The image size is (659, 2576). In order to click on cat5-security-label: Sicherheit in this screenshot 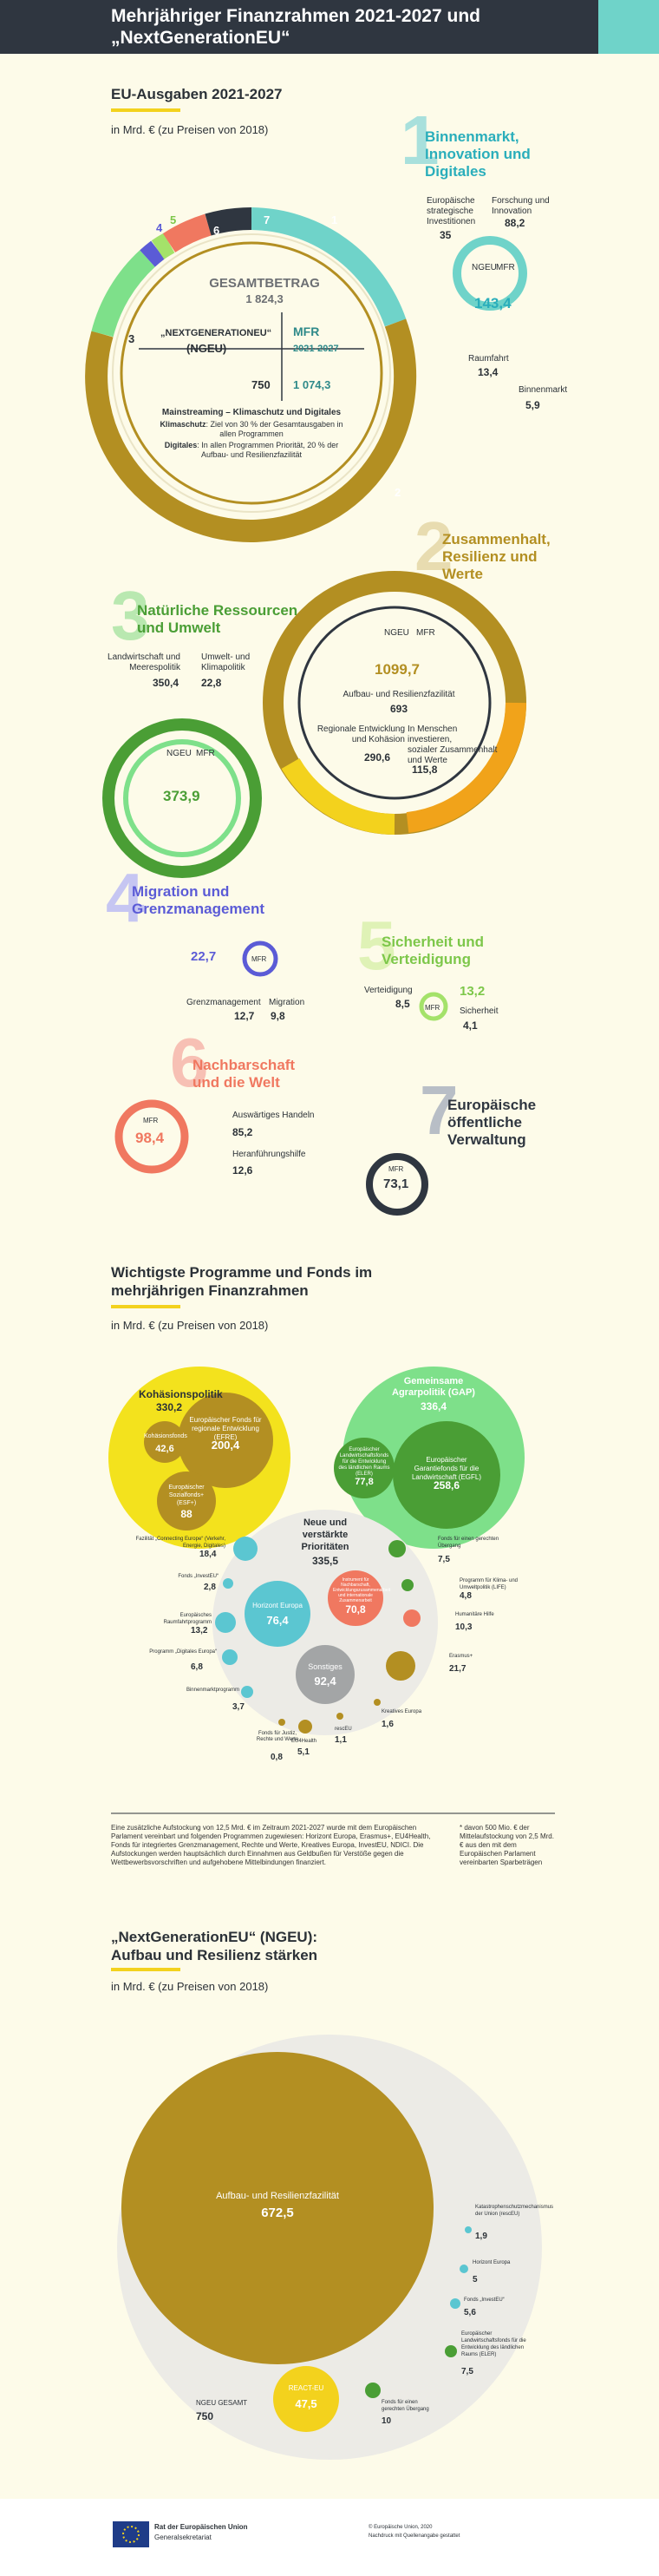, I will do `click(479, 1011)`.